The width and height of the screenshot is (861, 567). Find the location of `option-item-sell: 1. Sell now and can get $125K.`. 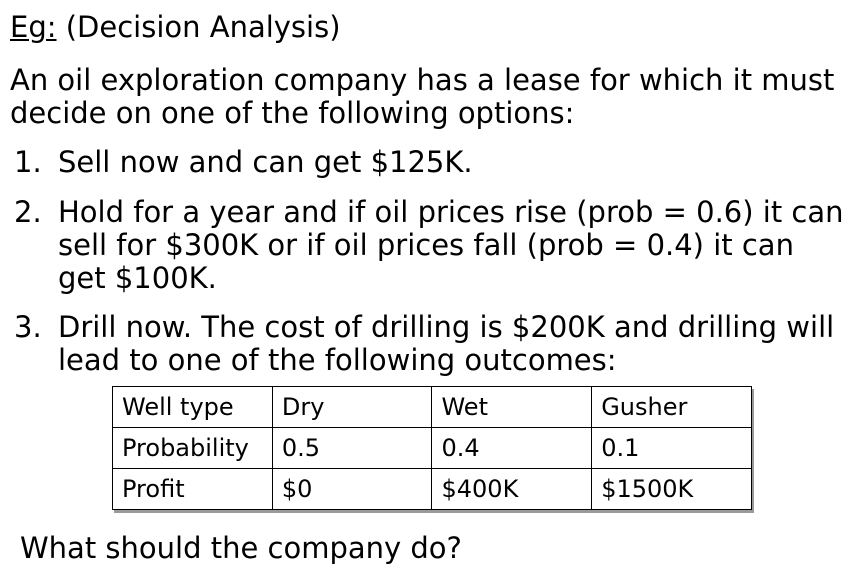

option-item-sell: 1. Sell now and can get $125K. is located at coordinates (429, 162).